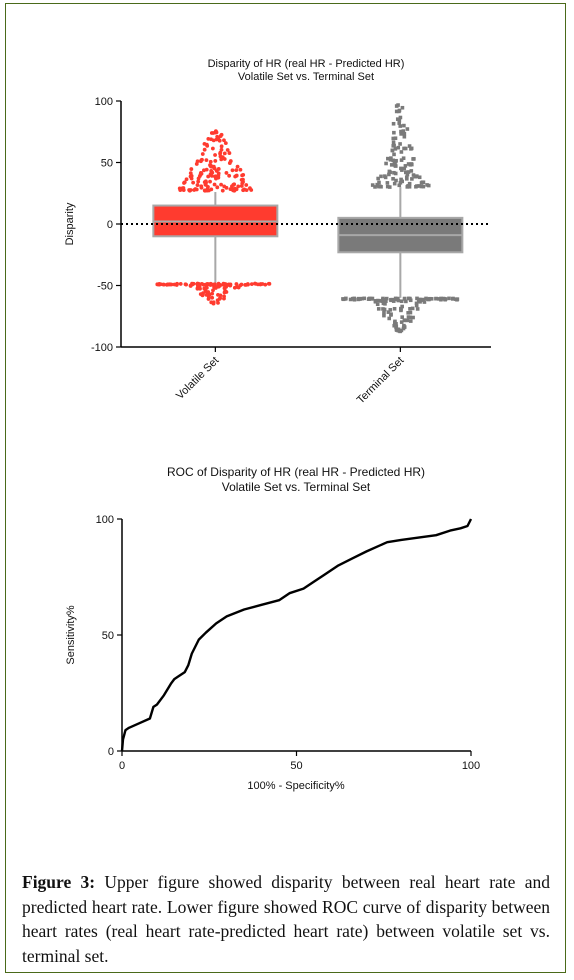 The image size is (574, 980). Describe the element at coordinates (295, 786) in the screenshot. I see `roc-x-label: 100% - Specificity%` at that location.